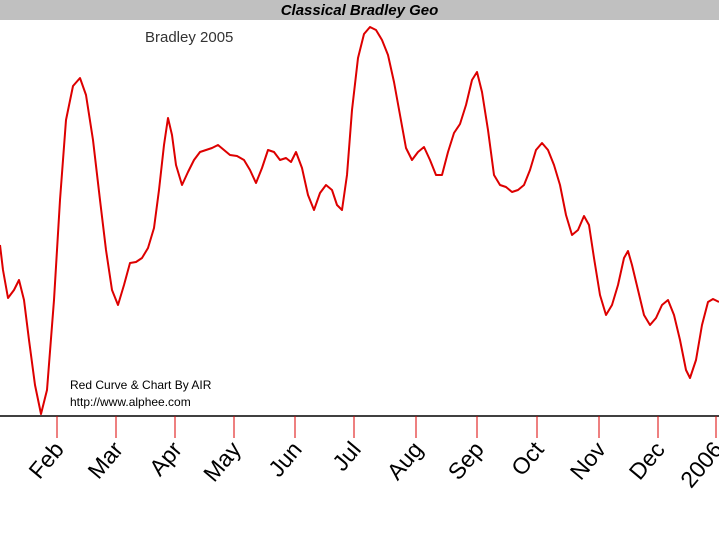  What do you see at coordinates (141, 385) in the screenshot?
I see `credit-line-1: Red Curve & Chart By AIR` at bounding box center [141, 385].